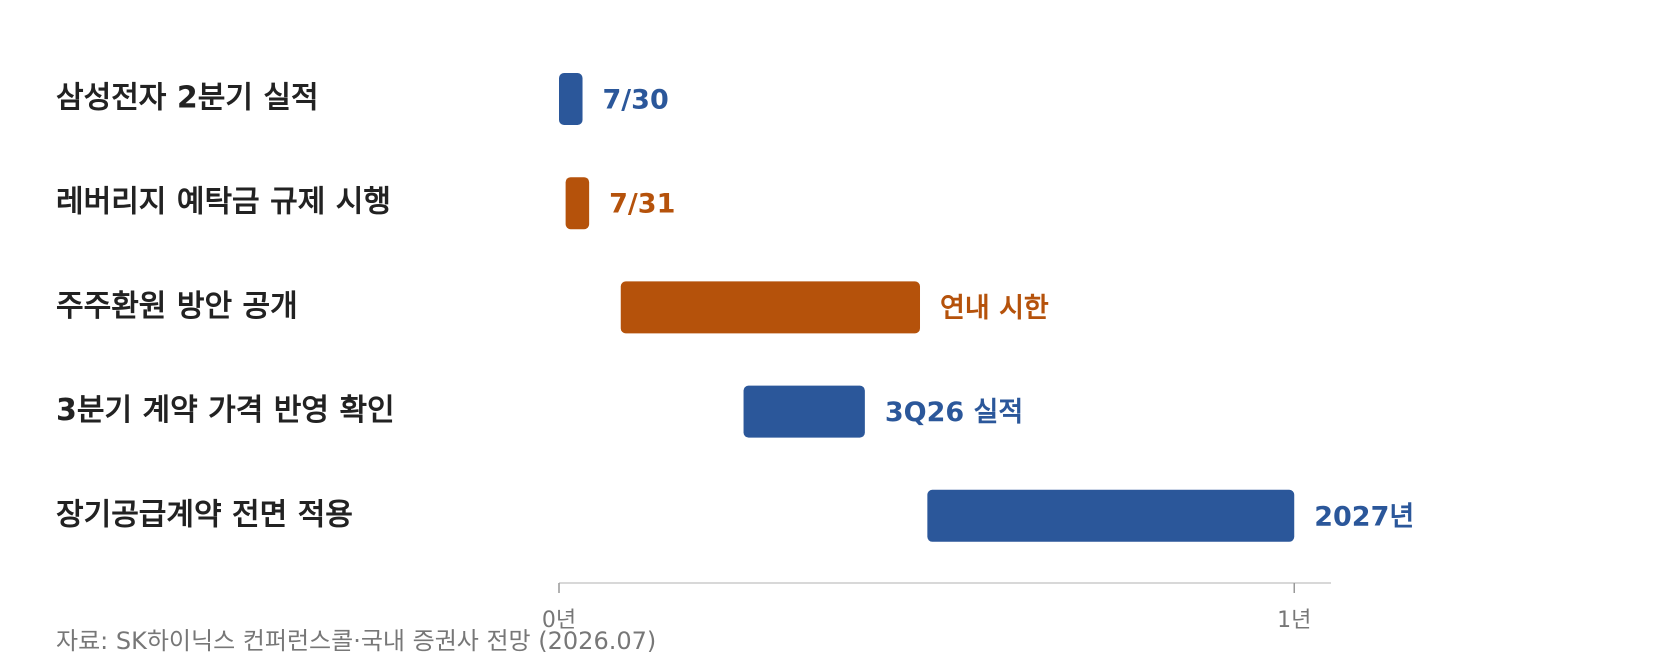 This screenshot has height=668, width=1680. Describe the element at coordinates (356, 641) in the screenshot. I see `source-note: 자료: SK하이닉스 컨퍼런스콜·국내 증권사 전망 (2026.07)` at that location.